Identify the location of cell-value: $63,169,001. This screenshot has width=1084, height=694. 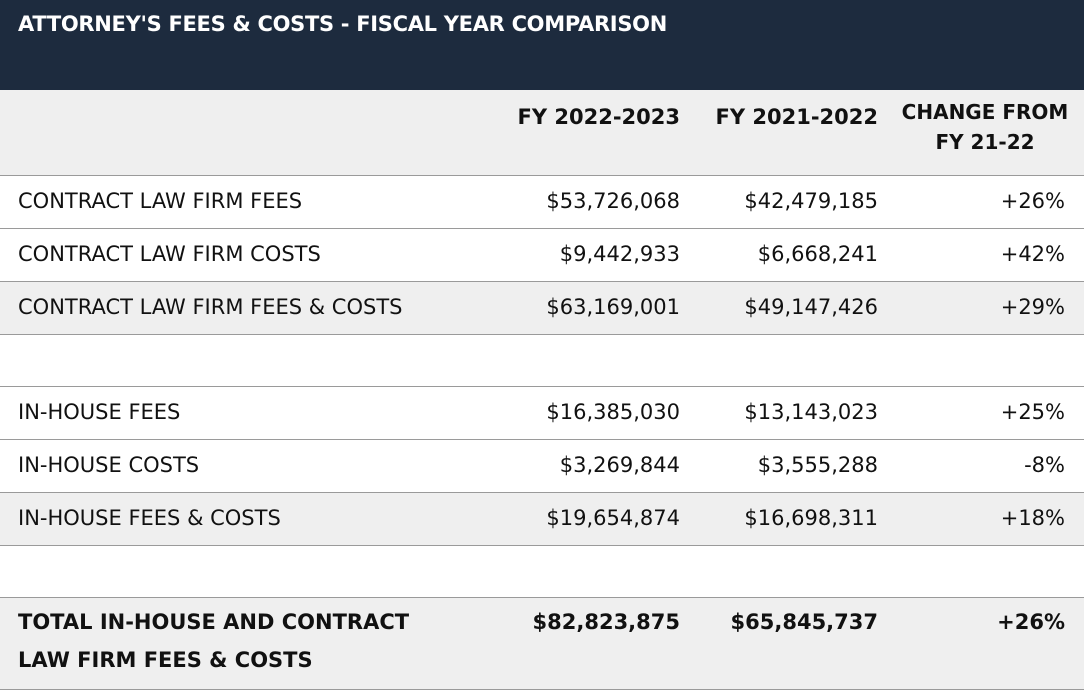
(613, 307).